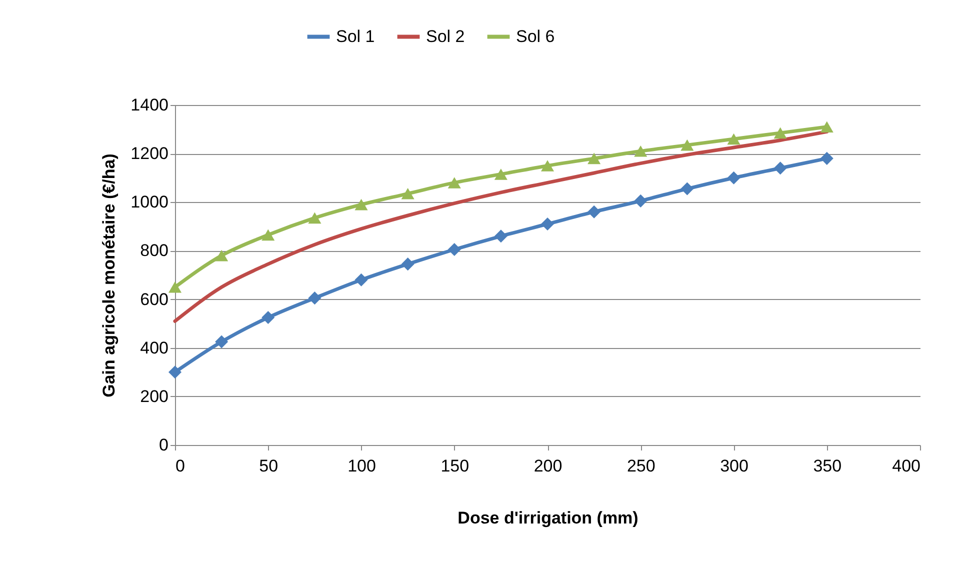 This screenshot has width=958, height=580. What do you see at coordinates (548, 518) in the screenshot?
I see `x-axis-title: Dose d'irrigation (mm)` at bounding box center [548, 518].